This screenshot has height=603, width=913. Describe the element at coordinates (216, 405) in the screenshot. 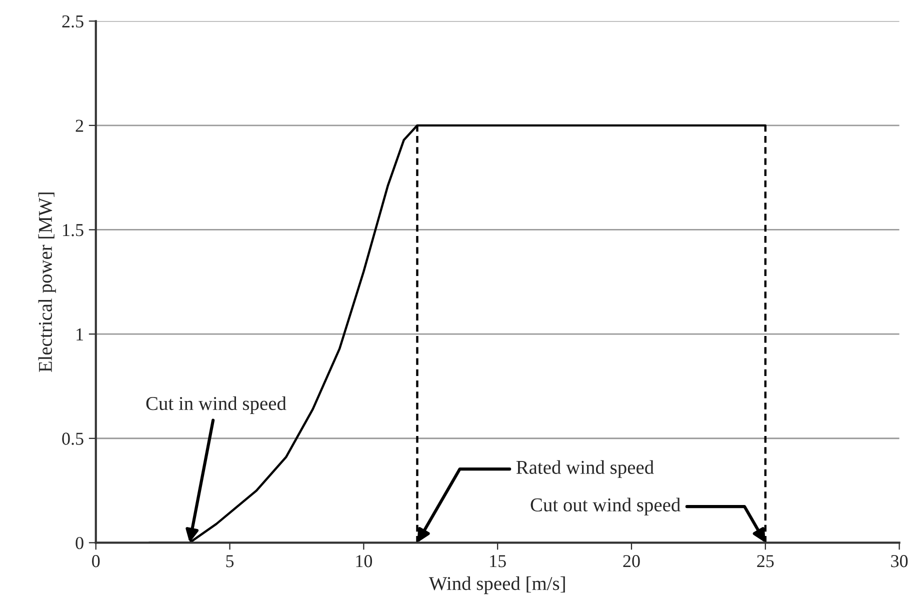

I see `annotation: Cut in wind speed` at that location.